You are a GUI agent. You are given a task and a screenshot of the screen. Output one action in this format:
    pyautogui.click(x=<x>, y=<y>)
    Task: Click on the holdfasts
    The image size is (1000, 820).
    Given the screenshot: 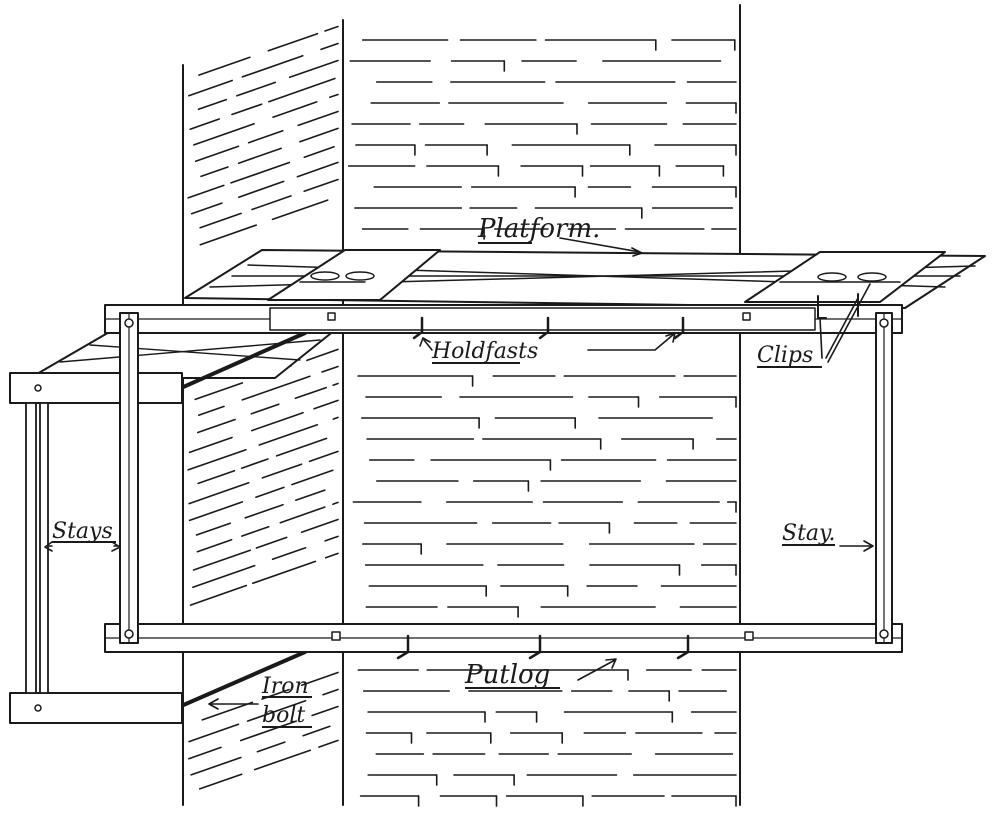 What is the action you would take?
    pyautogui.click(x=543, y=488)
    